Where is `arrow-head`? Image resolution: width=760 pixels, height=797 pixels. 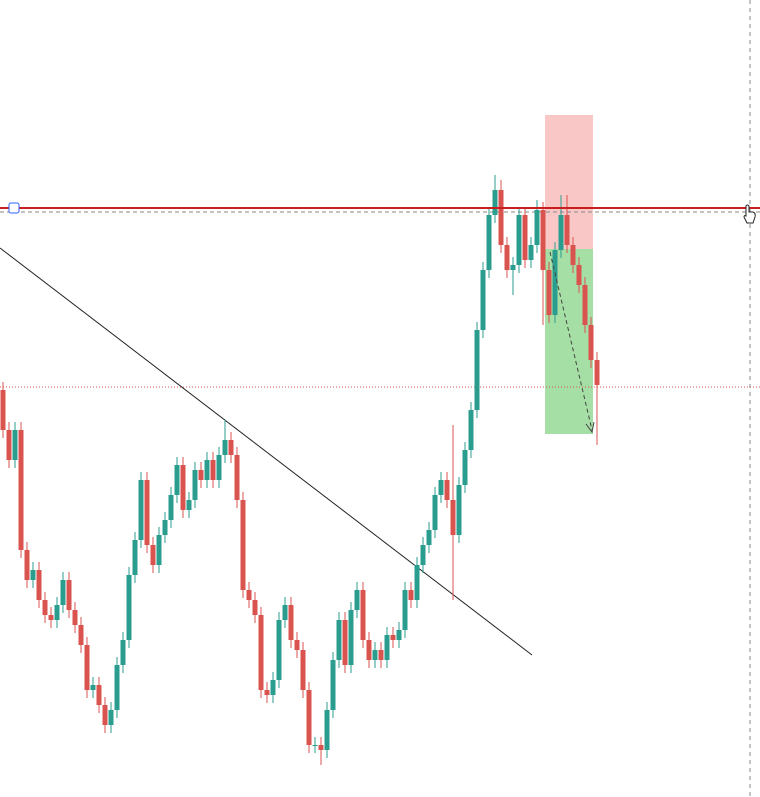 arrow-head is located at coordinates (590, 427).